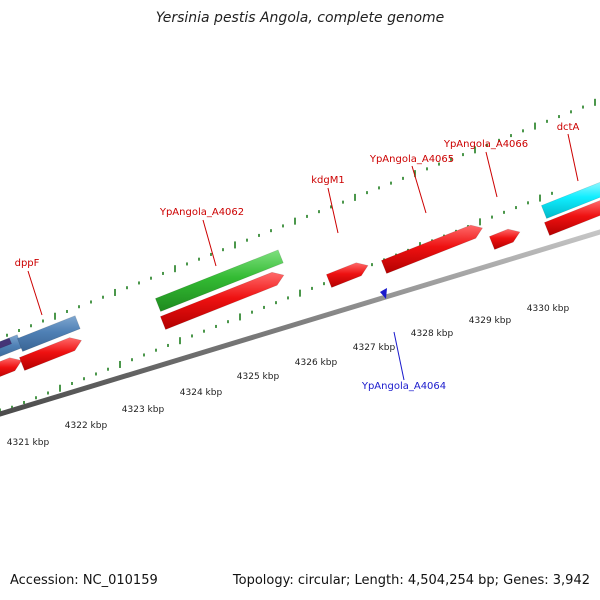  What do you see at coordinates (201, 212) in the screenshot?
I see `gene-label: YpAngola_A4062` at bounding box center [201, 212].